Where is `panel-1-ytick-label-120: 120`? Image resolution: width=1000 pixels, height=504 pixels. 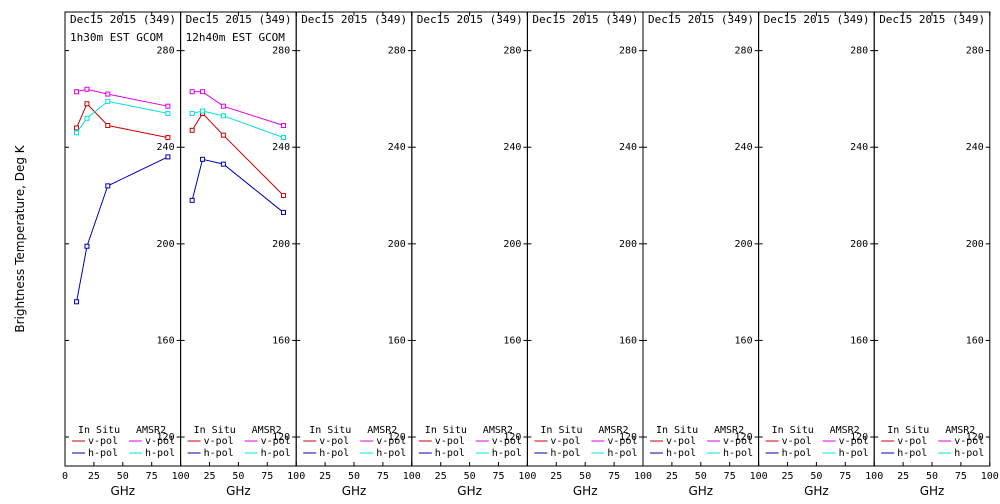 panel-1-ytick-label-120: 120 is located at coordinates (166, 437).